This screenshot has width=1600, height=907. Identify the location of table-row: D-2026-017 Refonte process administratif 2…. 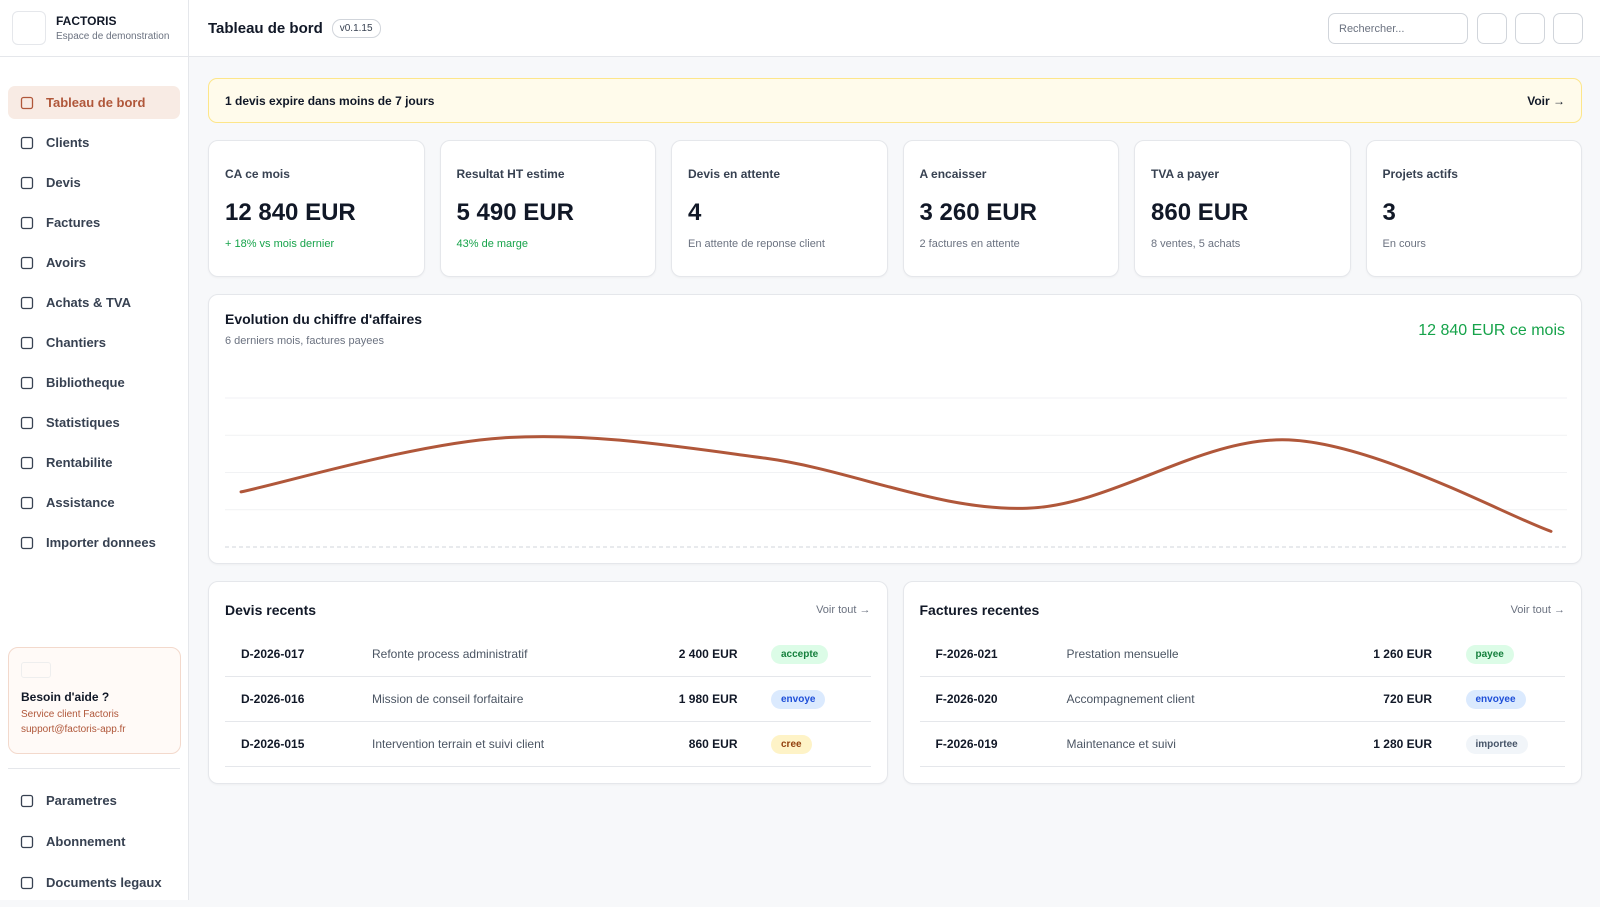
(548, 654).